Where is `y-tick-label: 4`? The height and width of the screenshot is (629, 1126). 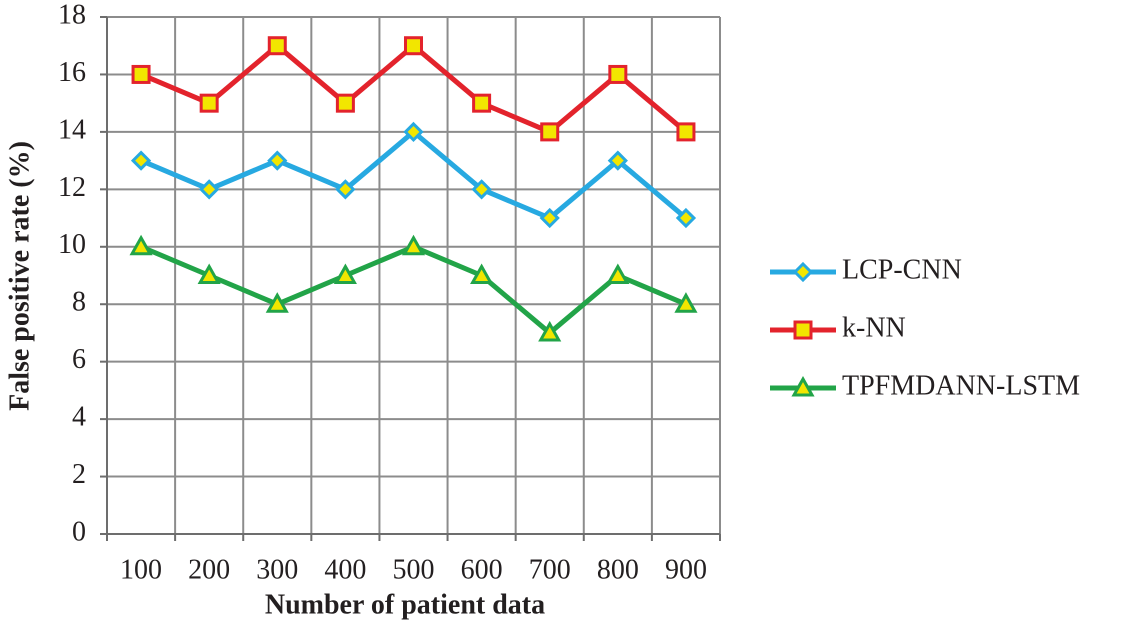 y-tick-label: 4 is located at coordinates (79, 417).